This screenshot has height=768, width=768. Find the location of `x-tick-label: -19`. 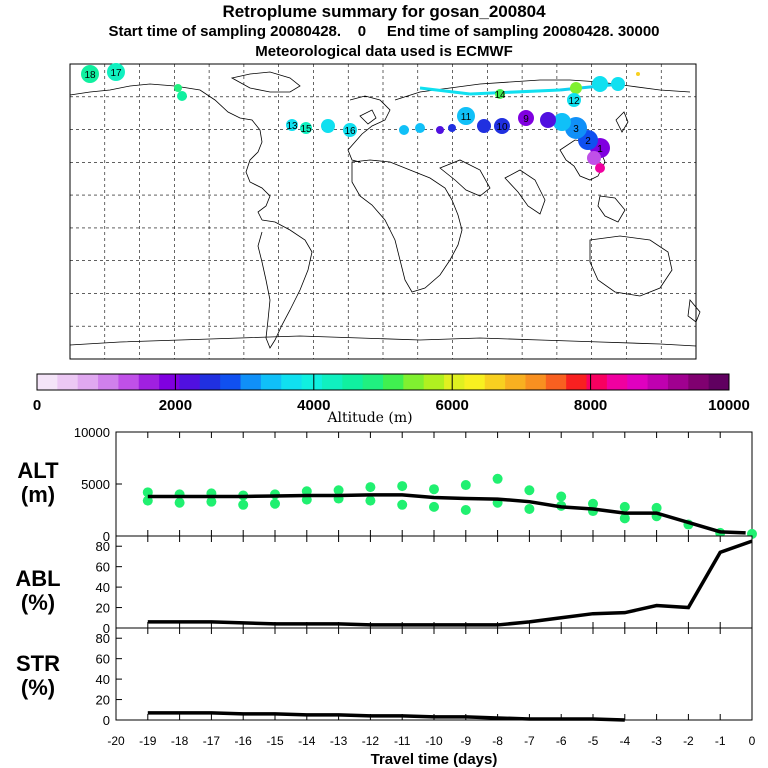

x-tick-label: -19 is located at coordinates (148, 741).